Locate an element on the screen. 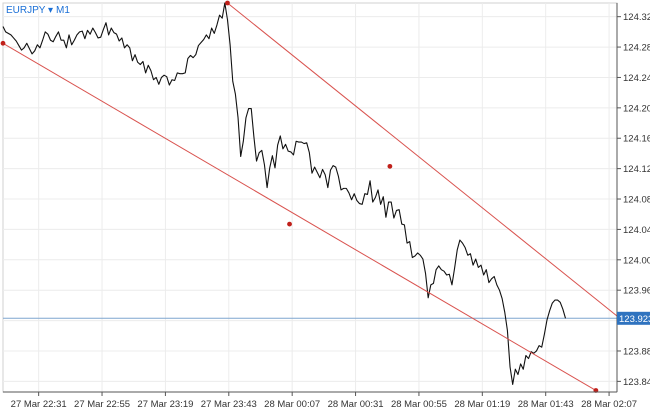 Image resolution: width=650 pixels, height=417 pixels. y-tick-label: 123.960 is located at coordinates (636, 291).